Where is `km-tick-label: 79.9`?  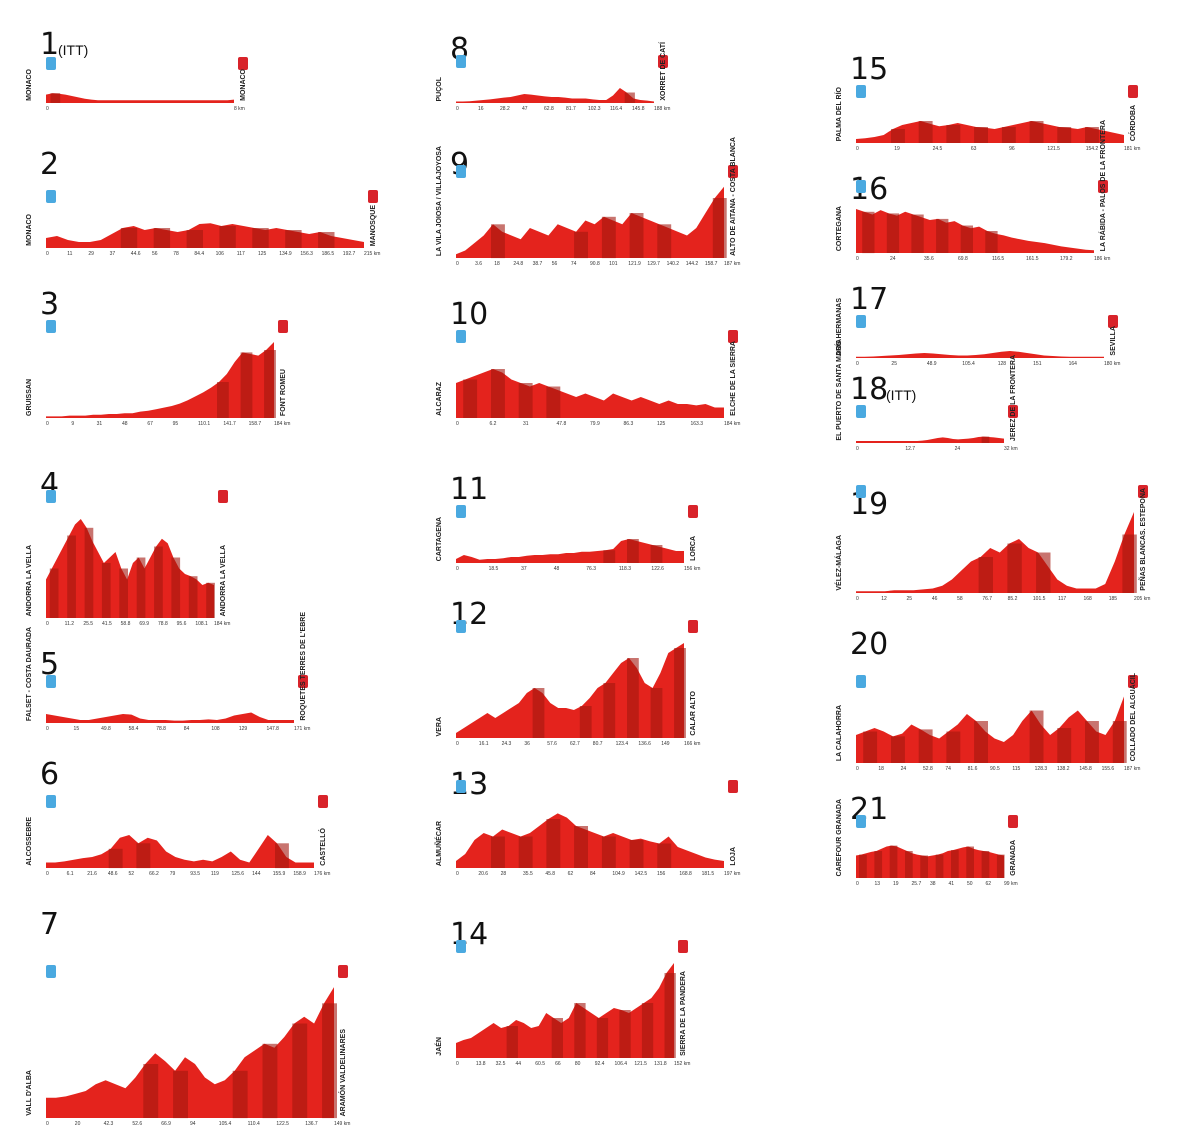 km-tick-label: 79.9 is located at coordinates (595, 424).